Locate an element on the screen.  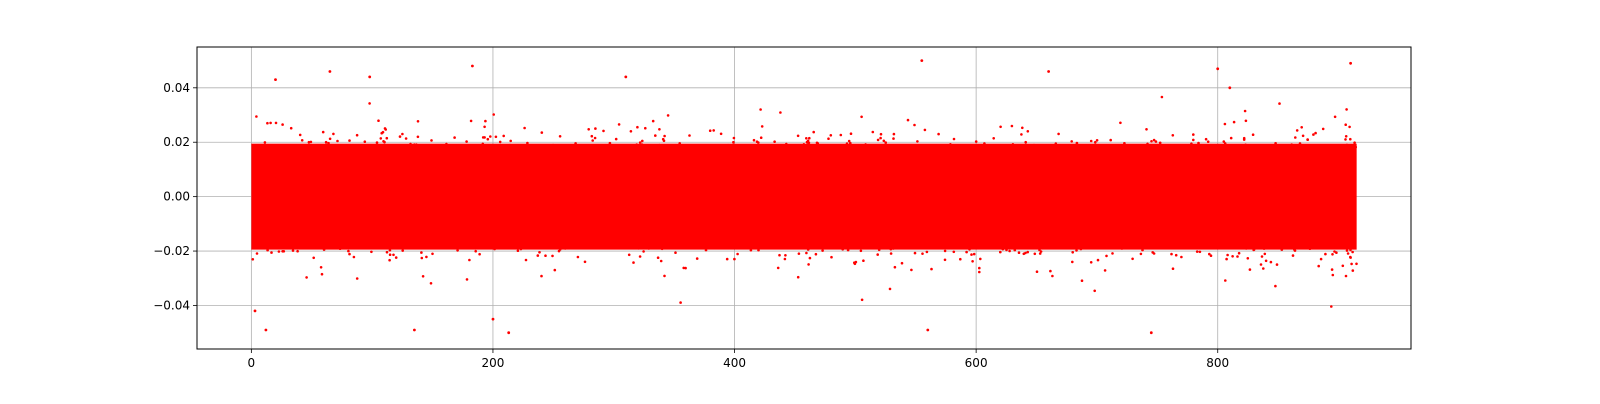
x-tick-label: 200 is located at coordinates (492, 363).